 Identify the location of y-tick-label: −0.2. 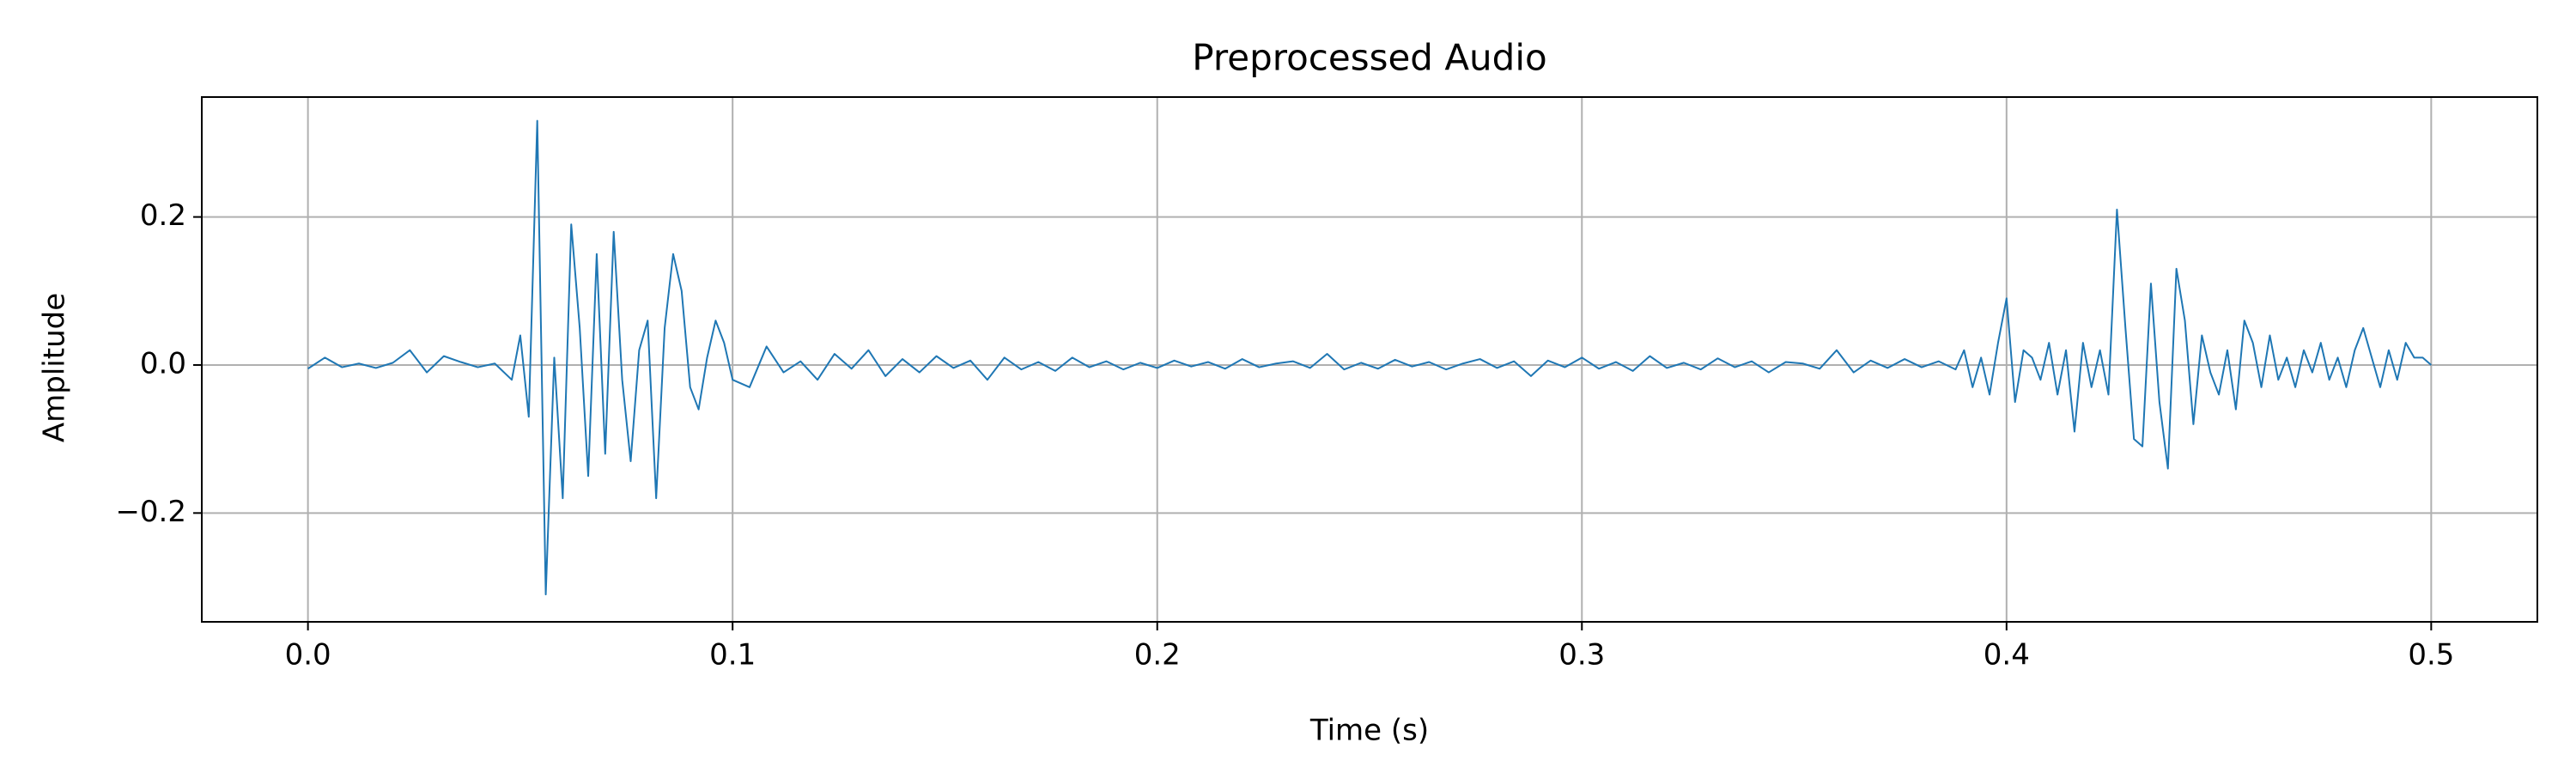
(150, 512).